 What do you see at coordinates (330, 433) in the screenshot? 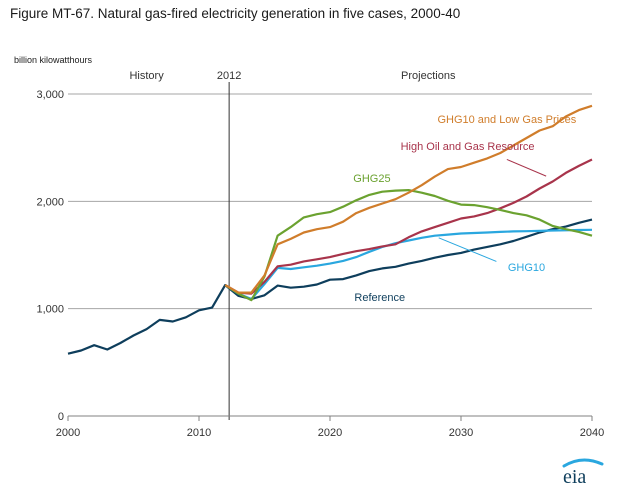
I see `x-tick-label: 2020` at bounding box center [330, 433].